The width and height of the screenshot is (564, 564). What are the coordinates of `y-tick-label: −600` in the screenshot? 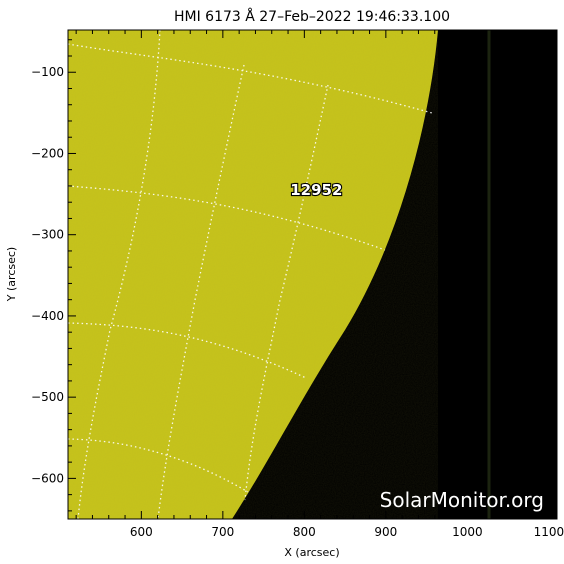 It's located at (47, 478).